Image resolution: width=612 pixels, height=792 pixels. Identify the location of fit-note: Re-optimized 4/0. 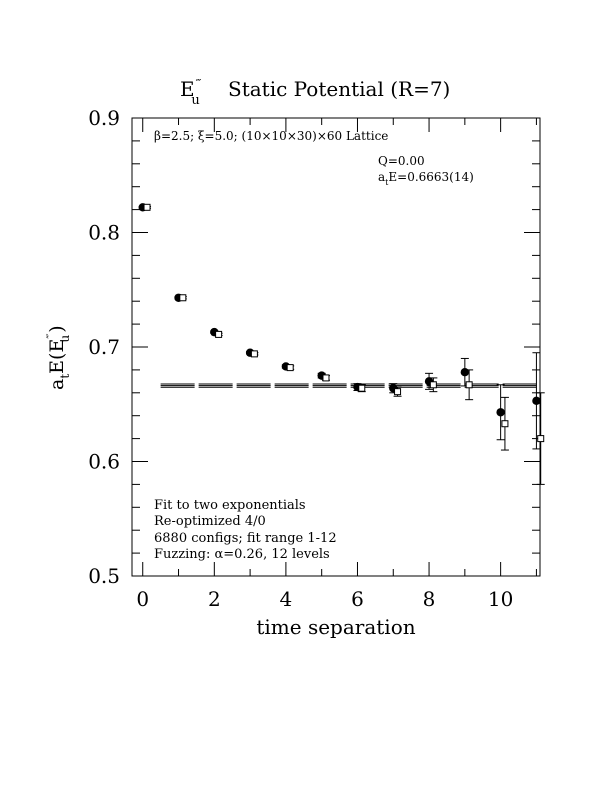
(210, 521).